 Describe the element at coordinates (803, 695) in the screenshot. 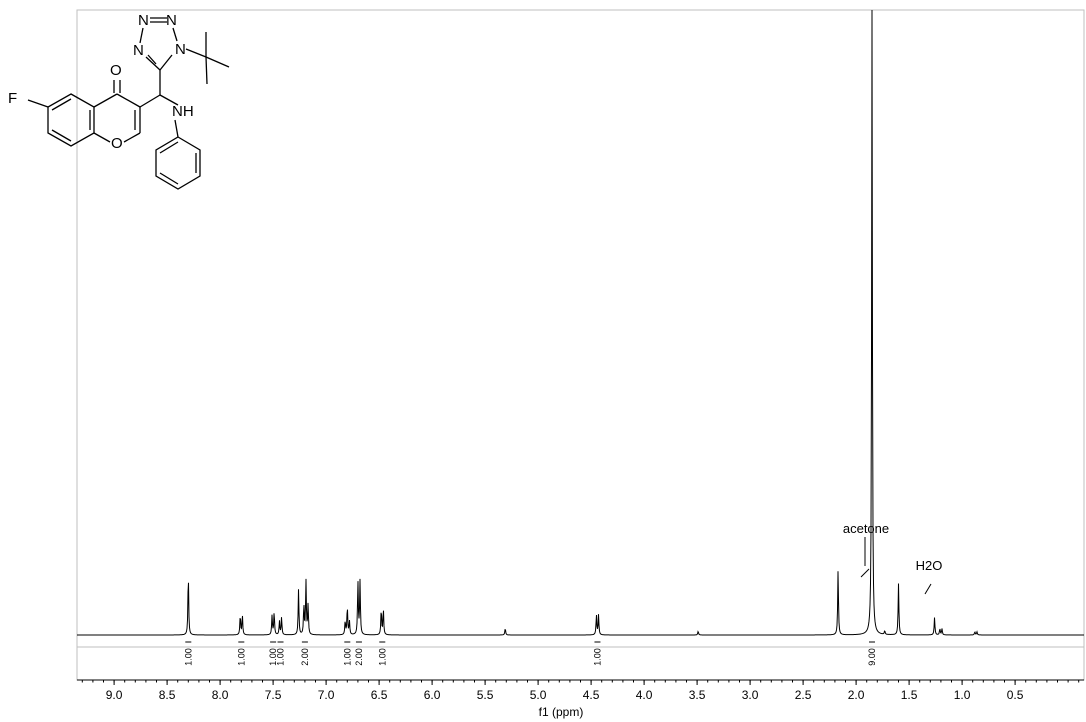

I see `x-tick-label: 2.5` at that location.